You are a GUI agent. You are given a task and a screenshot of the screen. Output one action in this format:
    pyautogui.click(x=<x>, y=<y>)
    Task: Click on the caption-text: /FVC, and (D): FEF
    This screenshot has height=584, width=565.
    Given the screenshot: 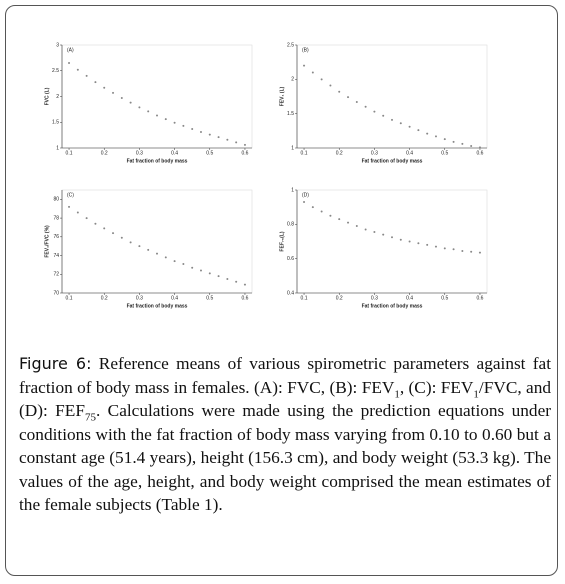 What is the action you would take?
    pyautogui.click(x=285, y=399)
    